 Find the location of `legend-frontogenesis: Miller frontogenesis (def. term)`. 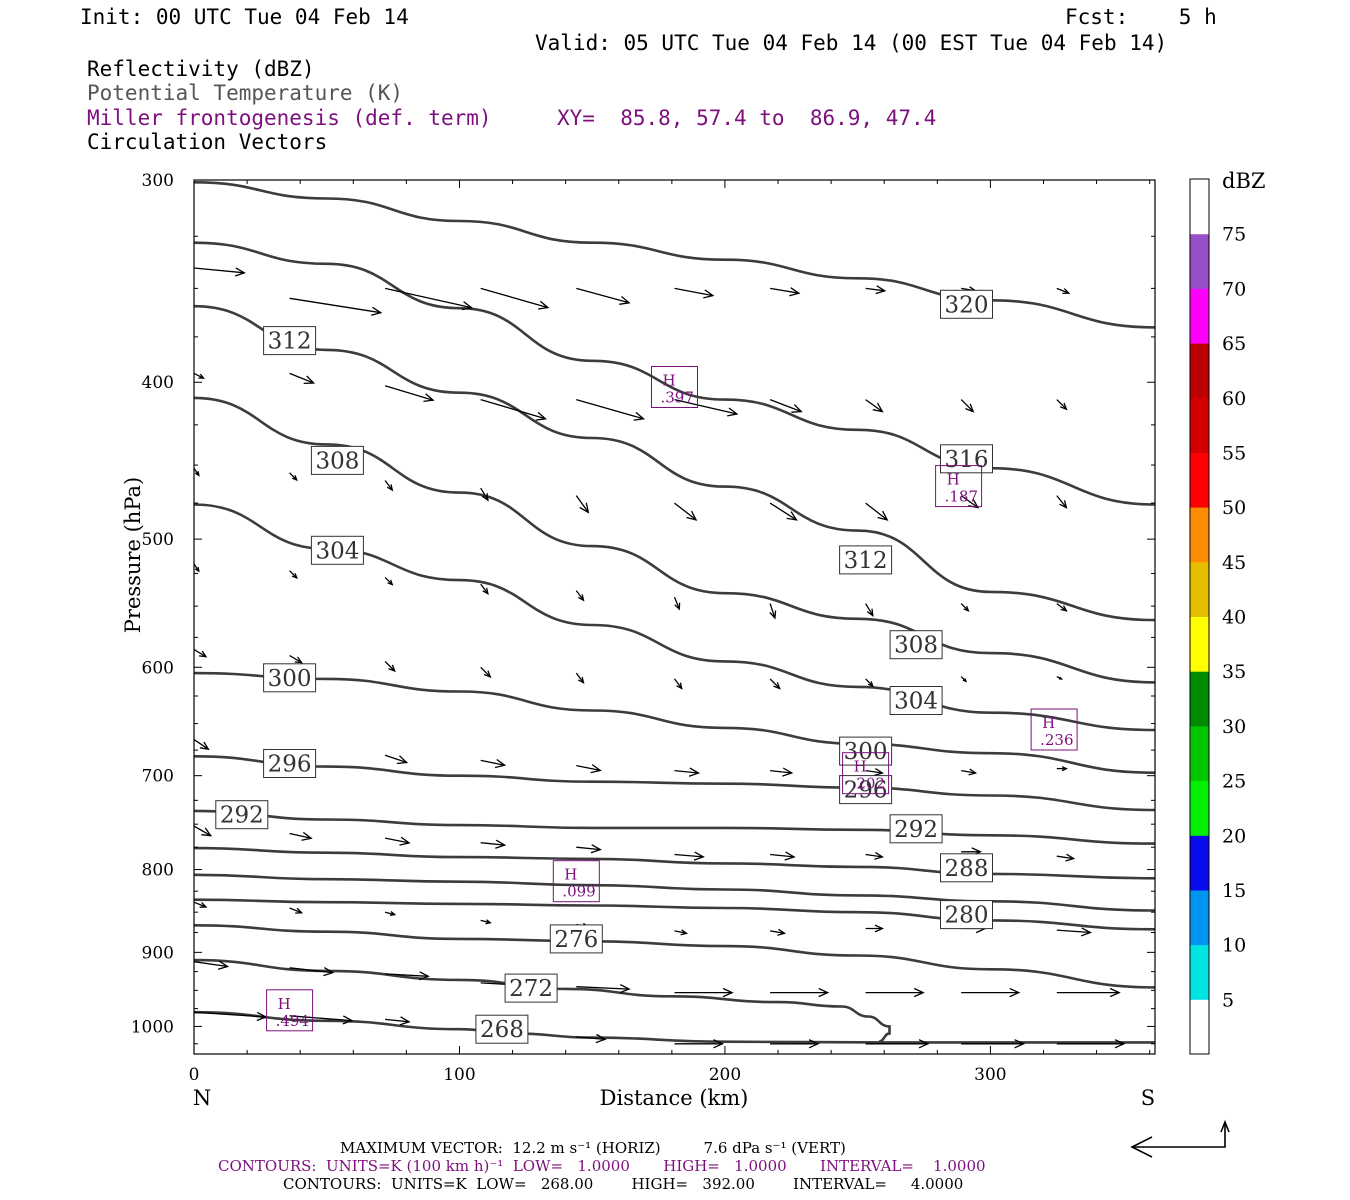

legend-frontogenesis: Miller frontogenesis (def. term) is located at coordinates (289, 118).